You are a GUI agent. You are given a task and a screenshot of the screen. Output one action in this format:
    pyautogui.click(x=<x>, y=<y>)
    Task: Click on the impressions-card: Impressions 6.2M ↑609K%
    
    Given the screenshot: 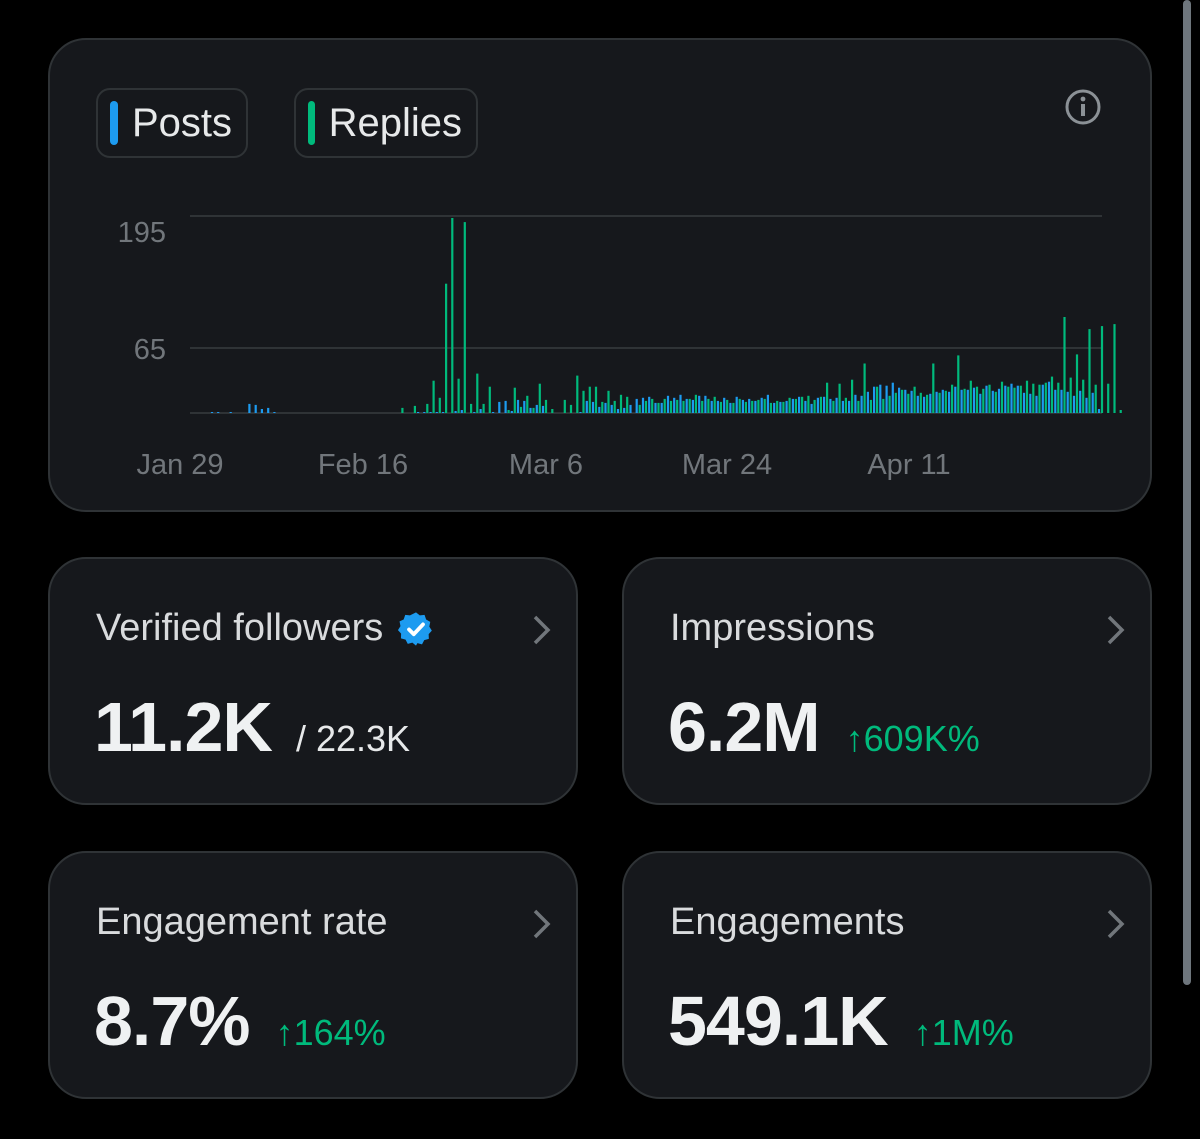 What is the action you would take?
    pyautogui.click(x=887, y=681)
    